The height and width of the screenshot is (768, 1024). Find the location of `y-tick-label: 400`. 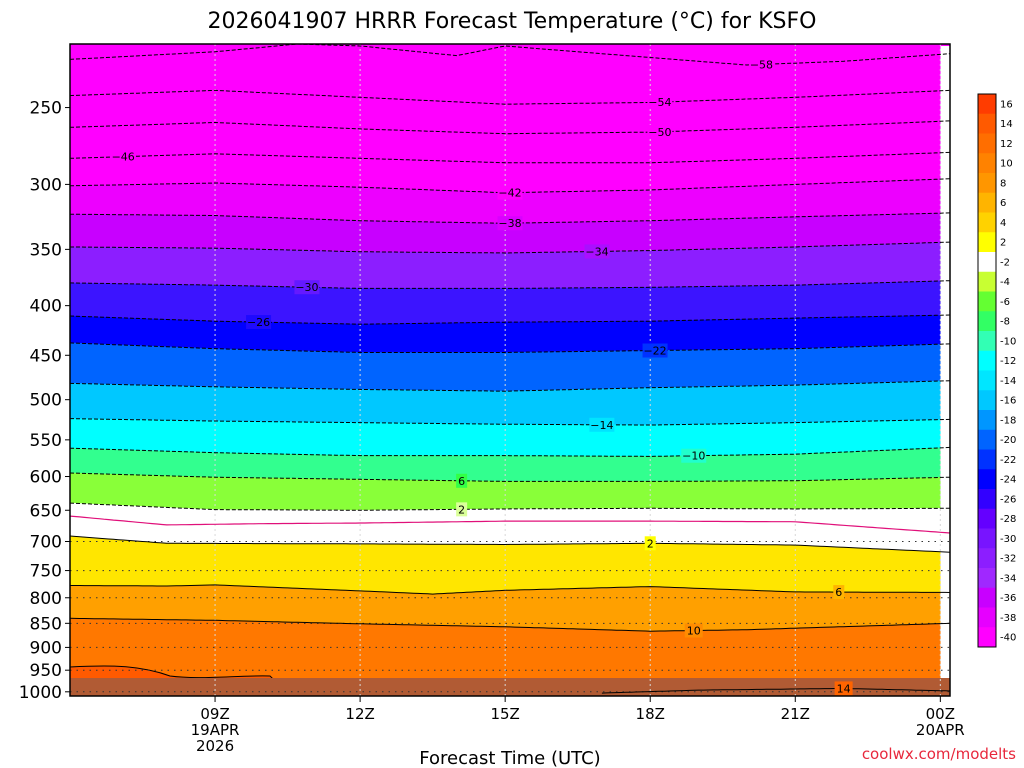

y-tick-label: 400 is located at coordinates (46, 307).